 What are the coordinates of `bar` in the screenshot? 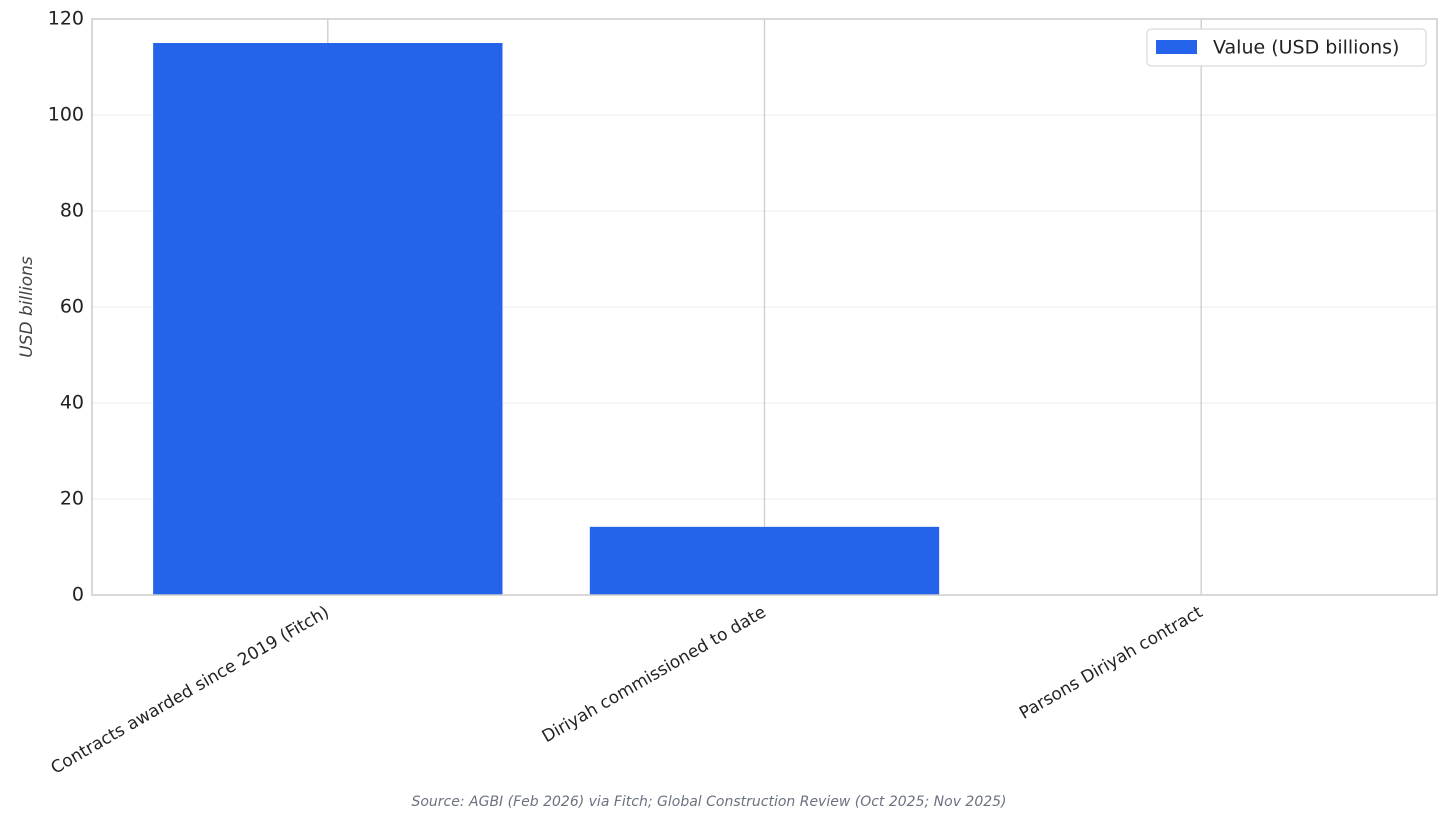 It's located at (764, 560).